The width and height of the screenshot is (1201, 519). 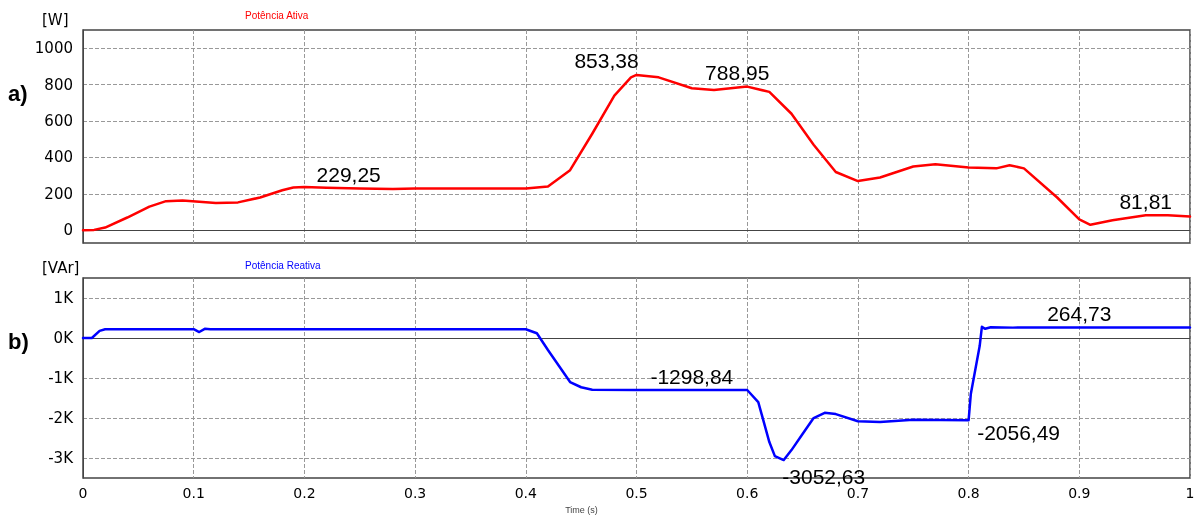 I want to click on x-axis-title: Time (s), so click(x=581, y=509).